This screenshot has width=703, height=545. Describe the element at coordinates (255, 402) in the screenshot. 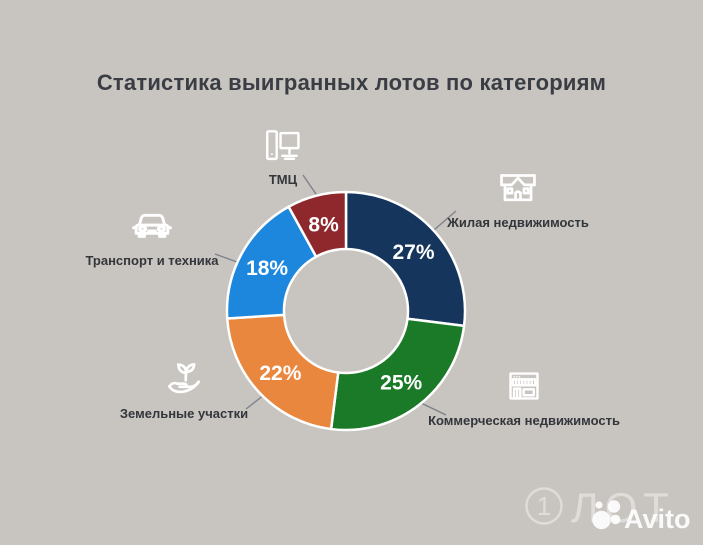

I see `leader-line-land` at that location.